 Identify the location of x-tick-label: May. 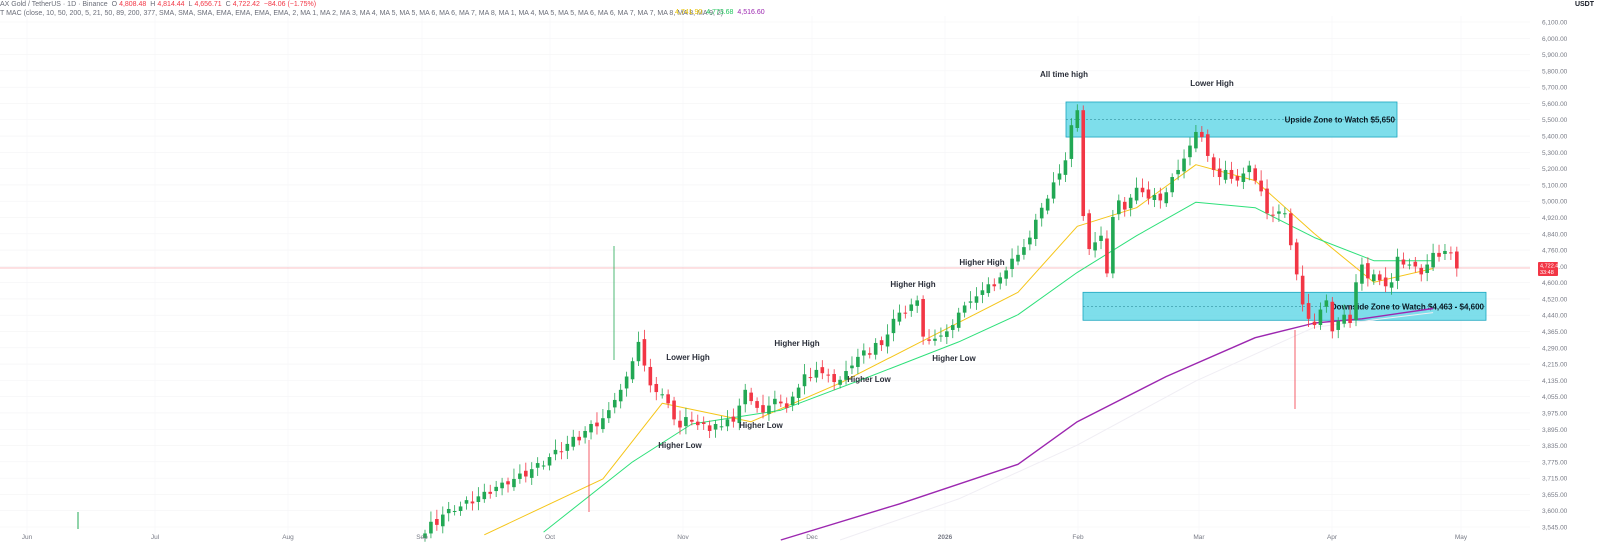
(1461, 537).